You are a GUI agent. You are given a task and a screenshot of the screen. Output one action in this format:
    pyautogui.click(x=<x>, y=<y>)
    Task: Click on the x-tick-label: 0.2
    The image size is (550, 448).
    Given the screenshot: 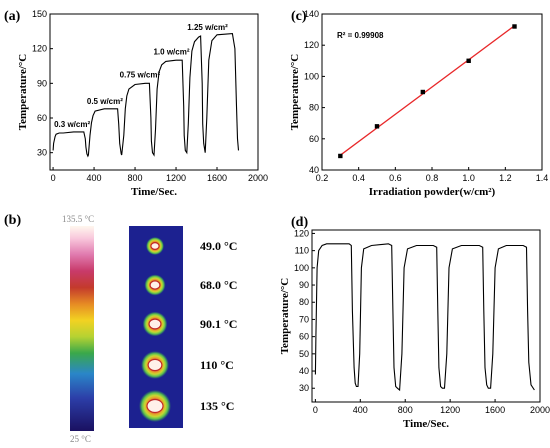 What is the action you would take?
    pyautogui.click(x=322, y=178)
    